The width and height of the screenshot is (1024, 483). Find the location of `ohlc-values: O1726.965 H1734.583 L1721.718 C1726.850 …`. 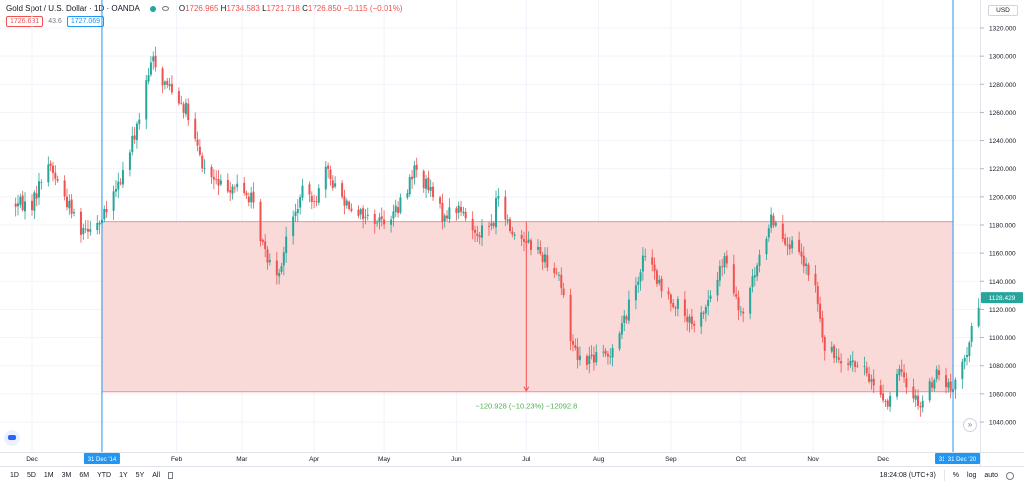

ohlc-values: O1726.965 H1734.583 L1721.718 C1726.850 … is located at coordinates (290, 8).